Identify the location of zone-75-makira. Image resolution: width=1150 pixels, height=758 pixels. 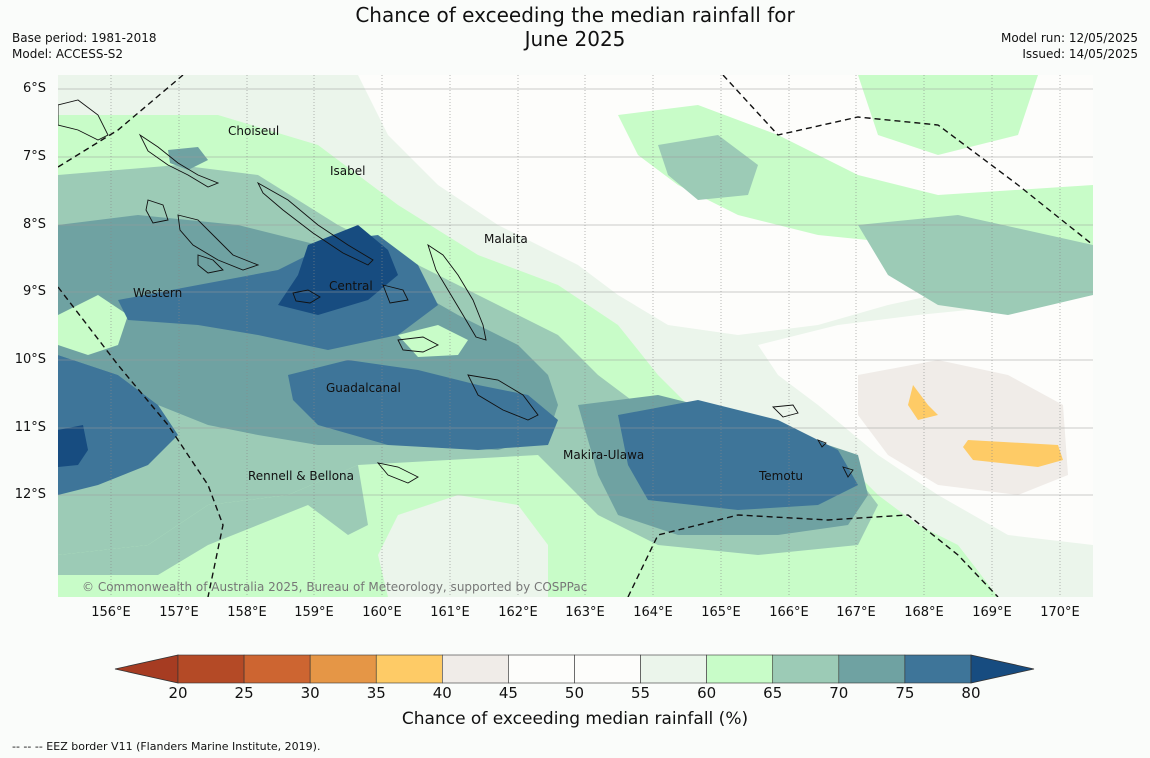
(738, 455).